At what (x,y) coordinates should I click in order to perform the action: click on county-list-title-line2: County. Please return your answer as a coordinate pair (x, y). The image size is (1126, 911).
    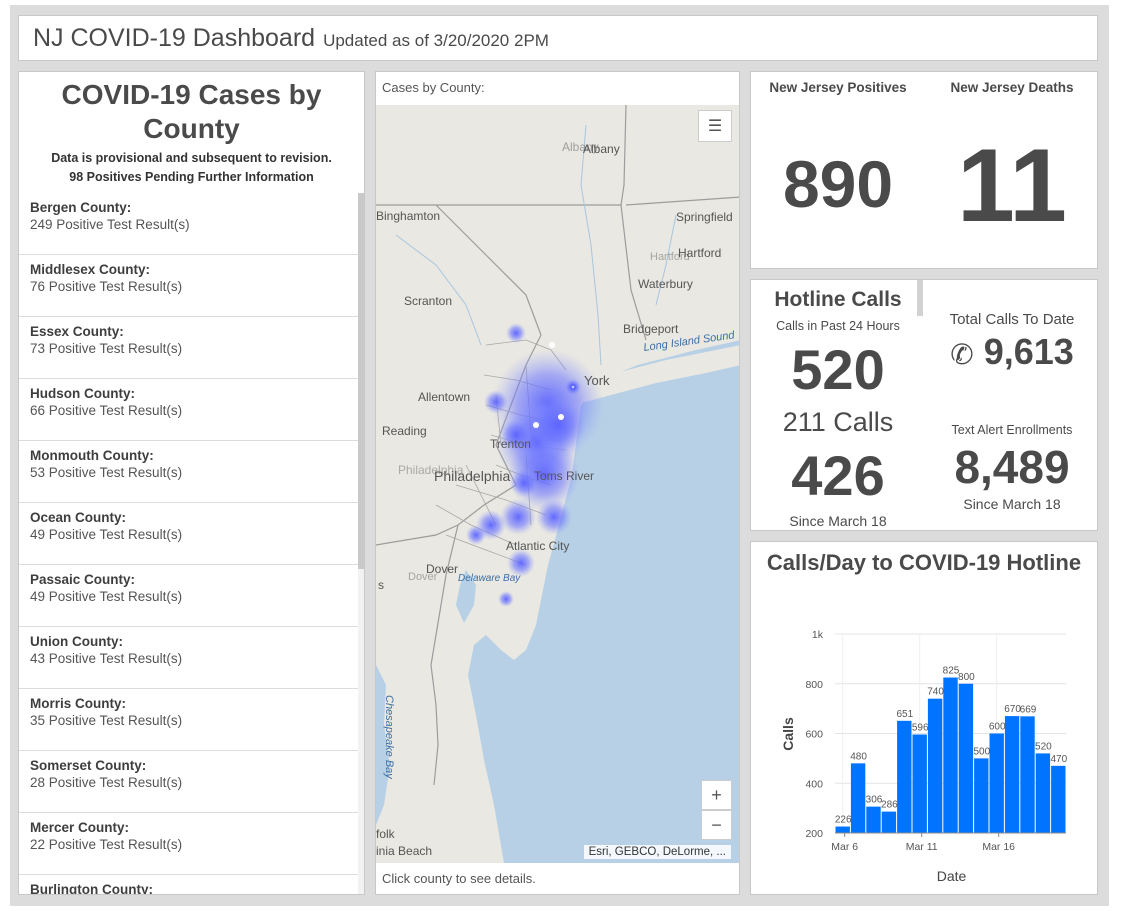
    Looking at the image, I should click on (191, 128).